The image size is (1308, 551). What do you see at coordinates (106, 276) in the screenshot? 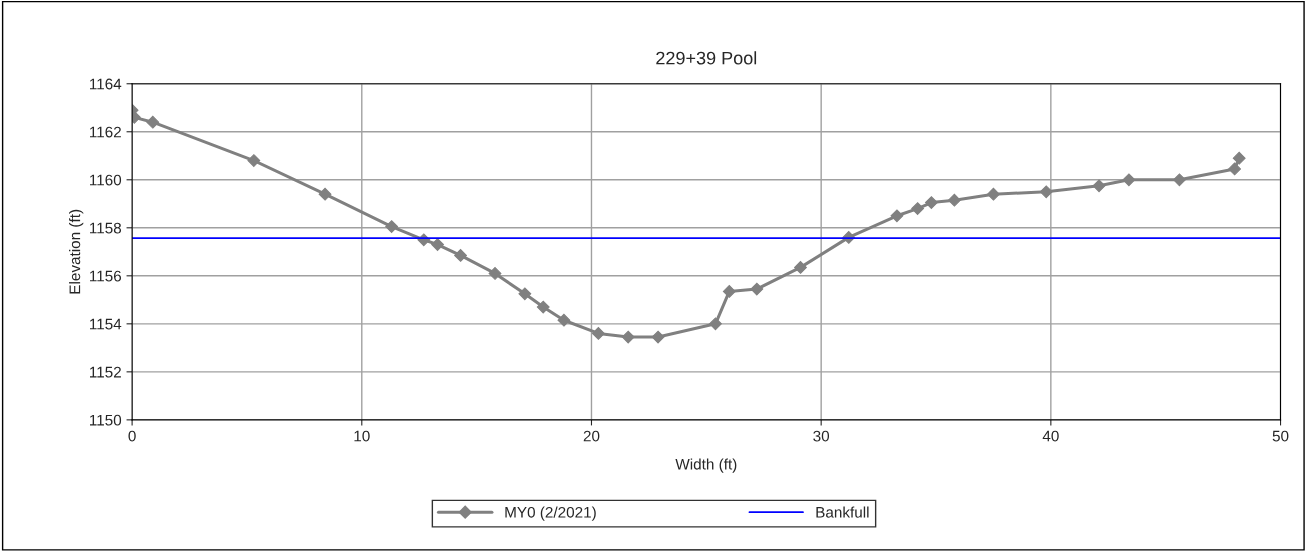
I see `y-tick-label: 1156` at bounding box center [106, 276].